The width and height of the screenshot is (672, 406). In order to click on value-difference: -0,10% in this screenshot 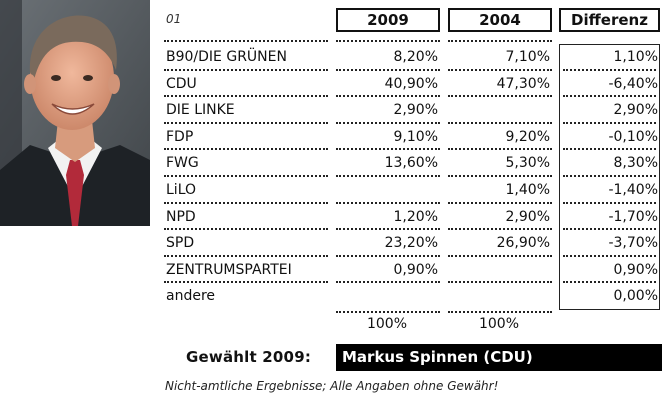, I will do `click(633, 136)`.